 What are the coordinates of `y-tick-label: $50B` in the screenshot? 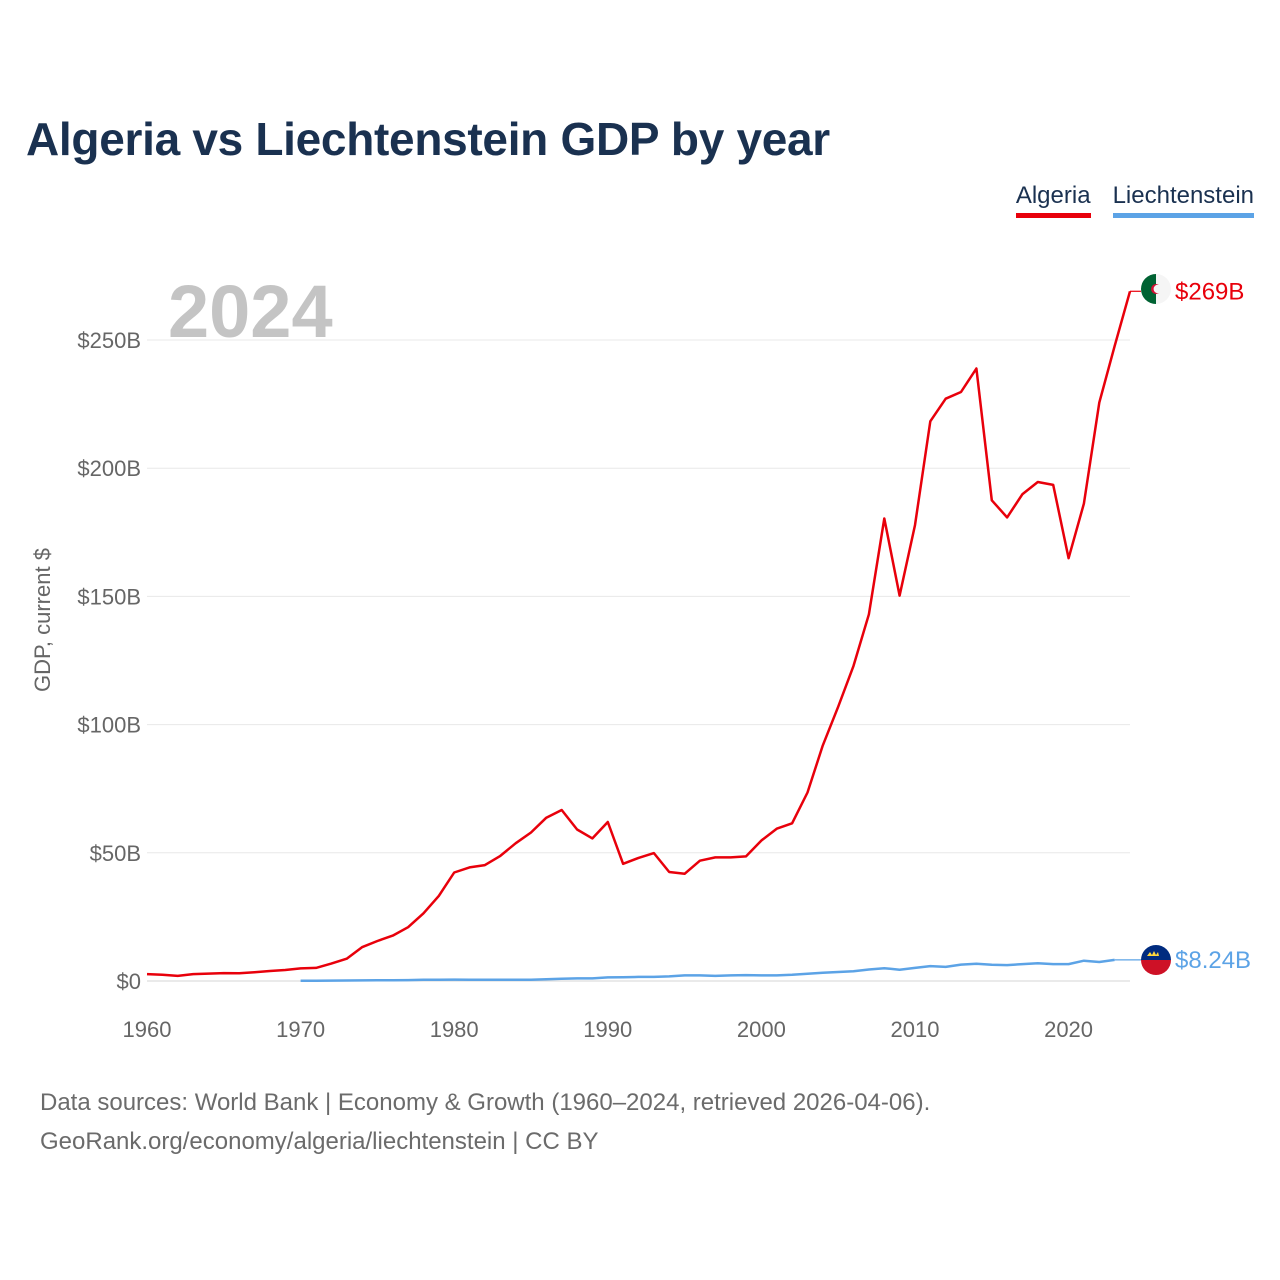 It's located at (115, 853).